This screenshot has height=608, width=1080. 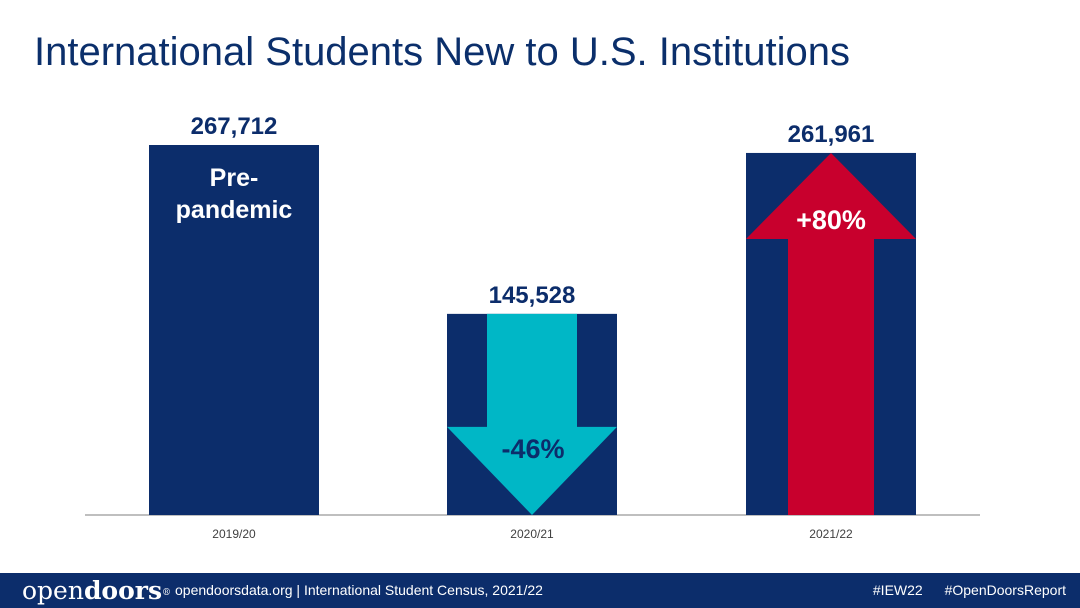 I want to click on bar-annotation-2019-20-line-2: pandemic, so click(x=234, y=210).